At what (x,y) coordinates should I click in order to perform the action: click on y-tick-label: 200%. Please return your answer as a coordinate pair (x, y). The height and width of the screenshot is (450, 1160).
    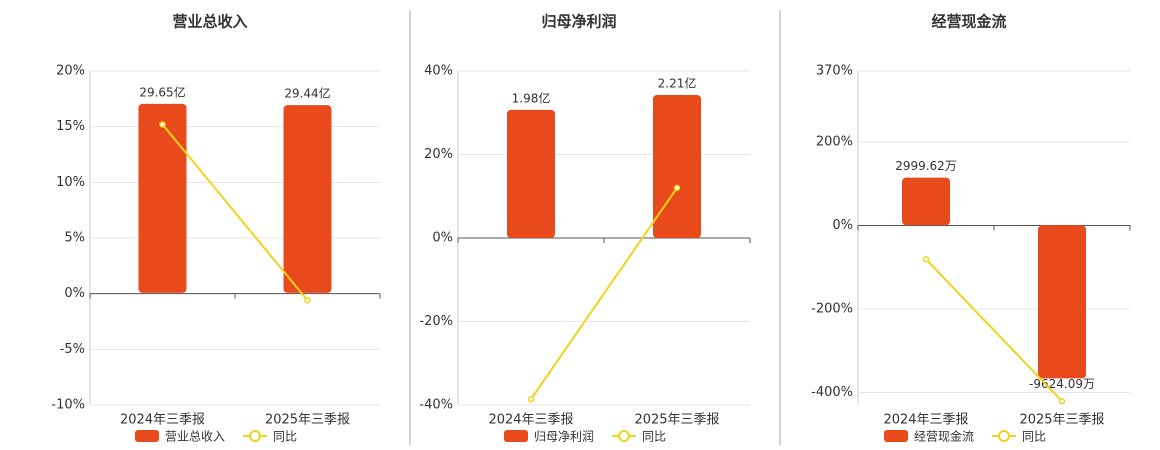
    Looking at the image, I should click on (834, 141).